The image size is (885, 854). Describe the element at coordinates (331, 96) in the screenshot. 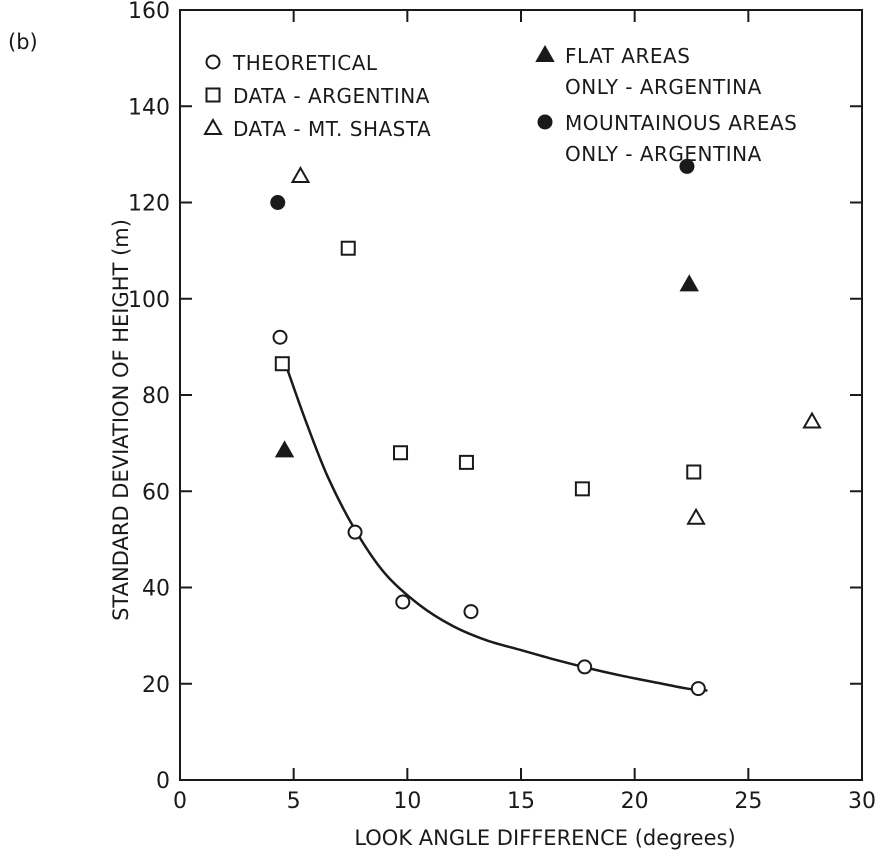

I see `legend-label: DATA - ARGENTINA` at that location.